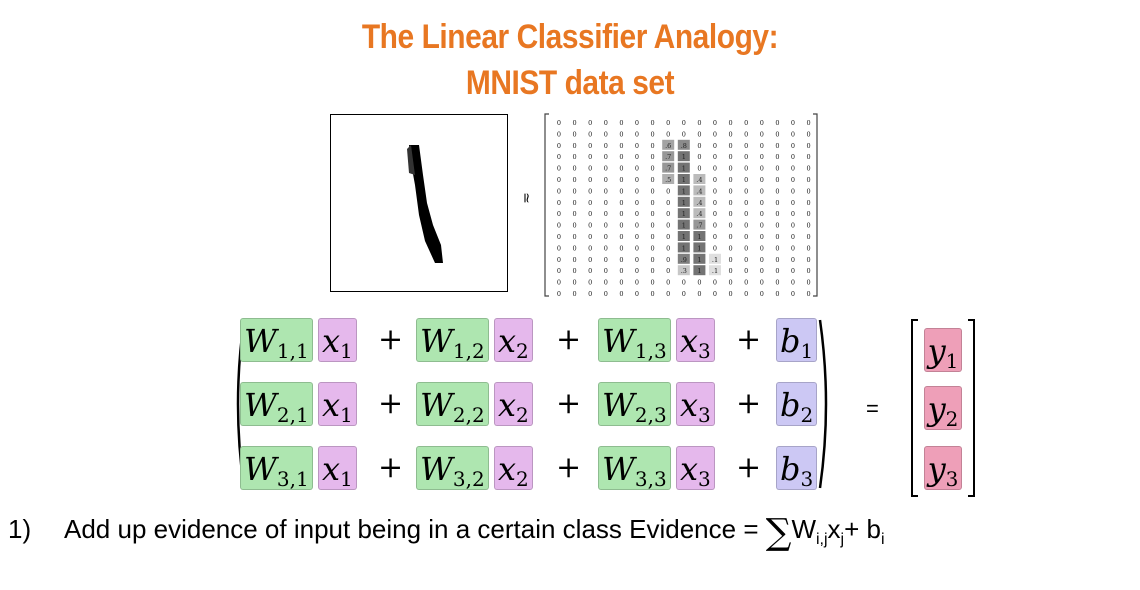 This screenshot has width=1140, height=590. What do you see at coordinates (668, 157) in the screenshot?
I see `pixel-value: .7` at bounding box center [668, 157].